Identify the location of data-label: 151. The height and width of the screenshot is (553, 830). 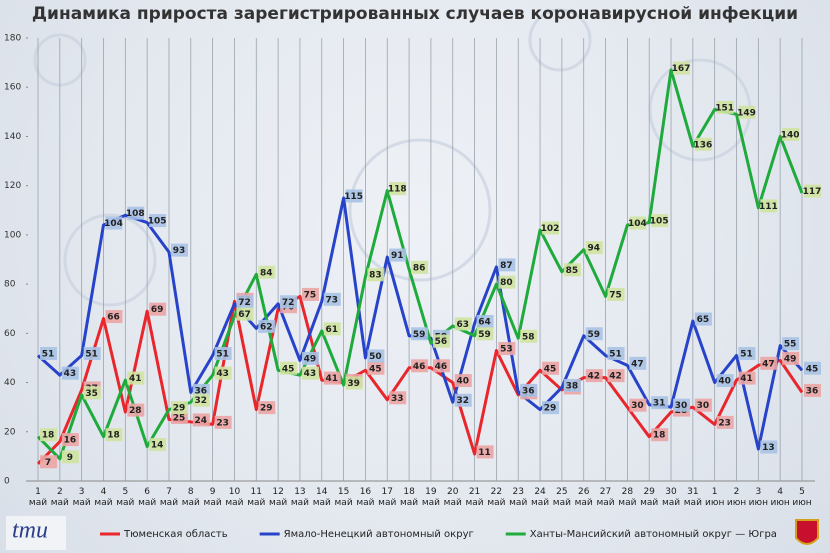
(724, 107).